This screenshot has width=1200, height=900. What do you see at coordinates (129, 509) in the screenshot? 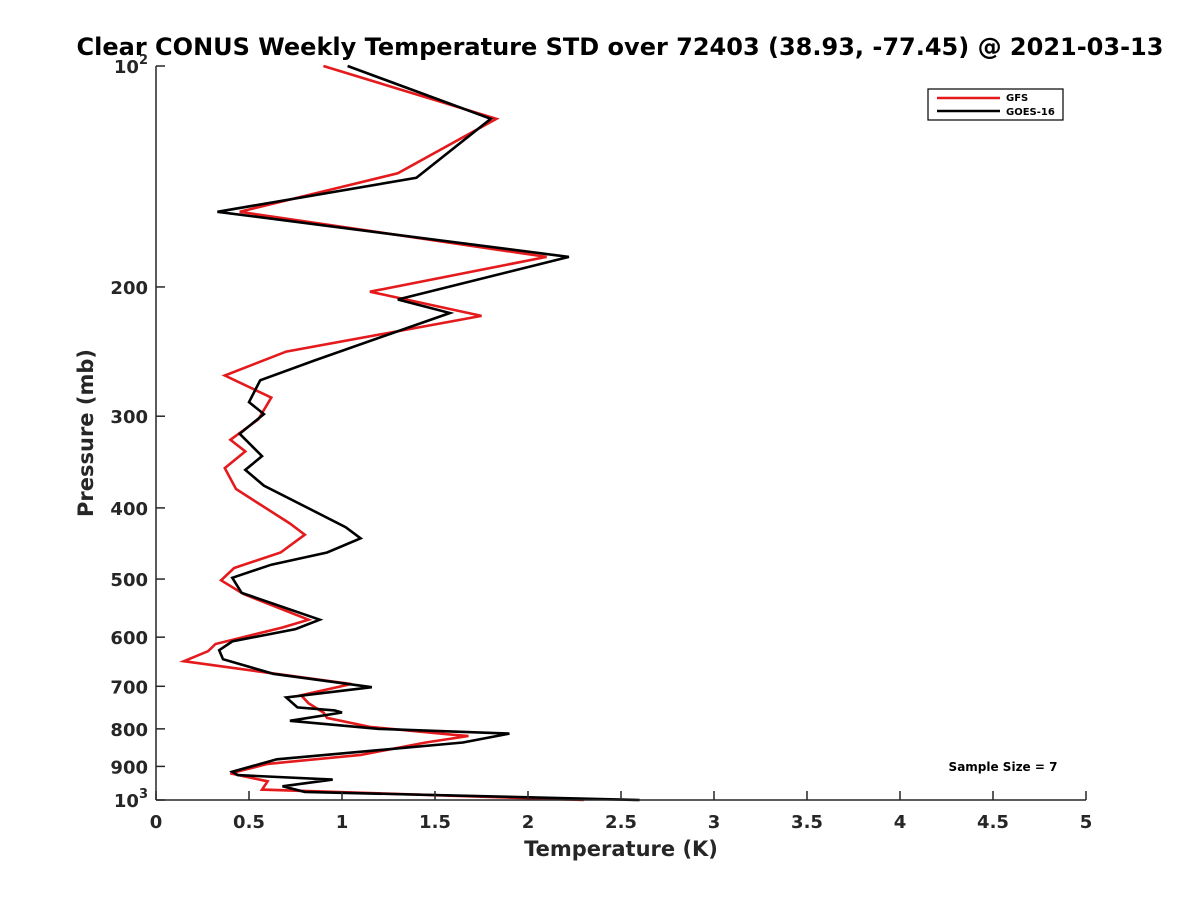
I see `y-tick-label: 400` at bounding box center [129, 509].